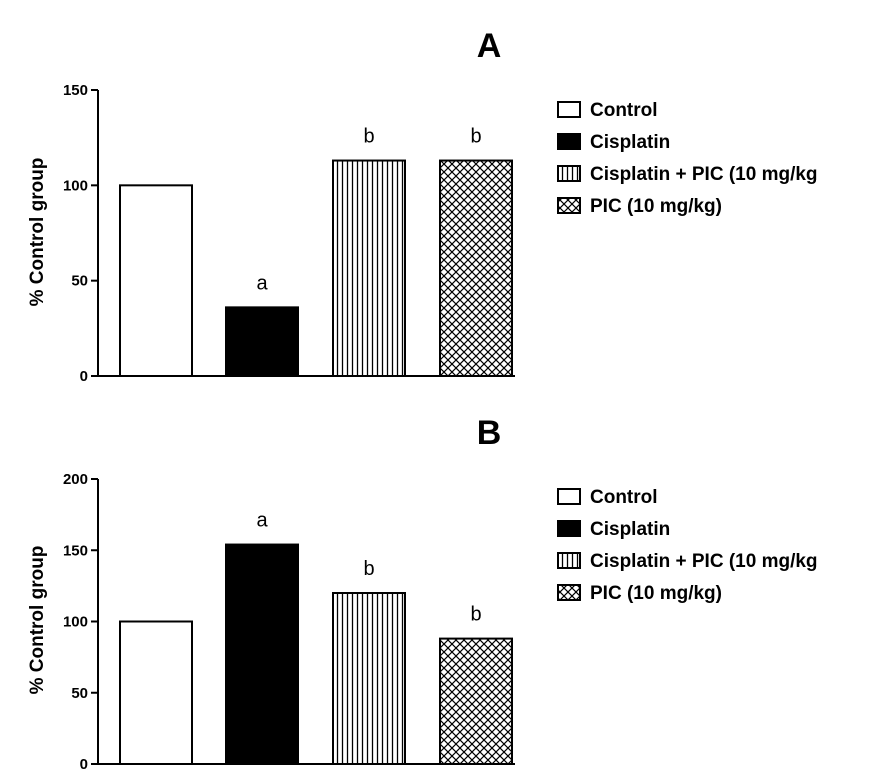 Image resolution: width=889 pixels, height=781 pixels. Describe the element at coordinates (75, 479) in the screenshot. I see `y-tick-label: 200` at that location.